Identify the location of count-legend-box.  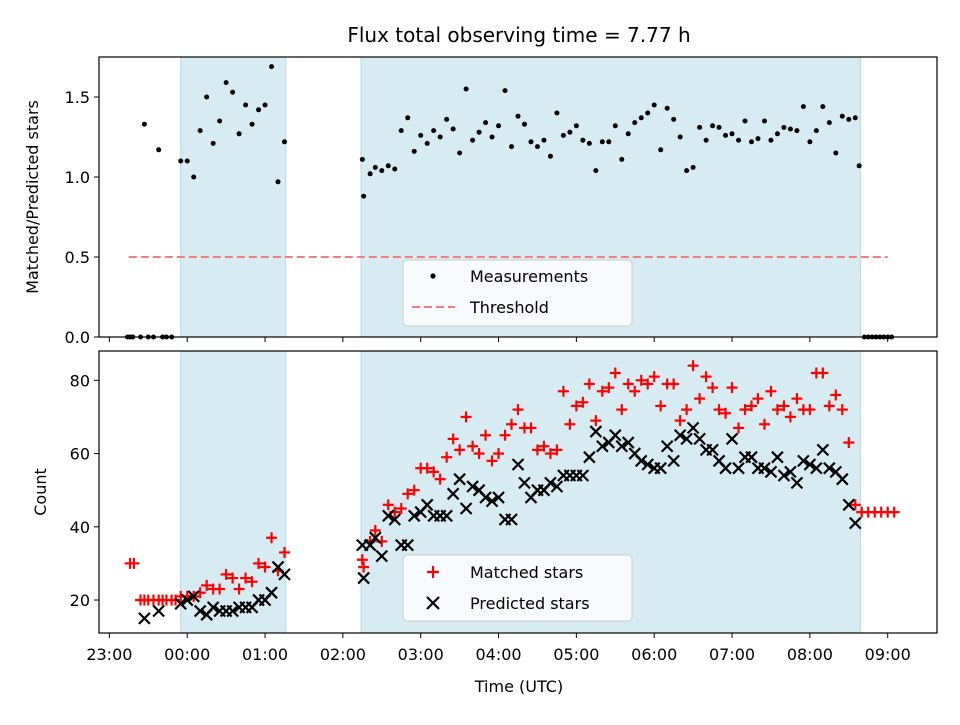
(517, 588).